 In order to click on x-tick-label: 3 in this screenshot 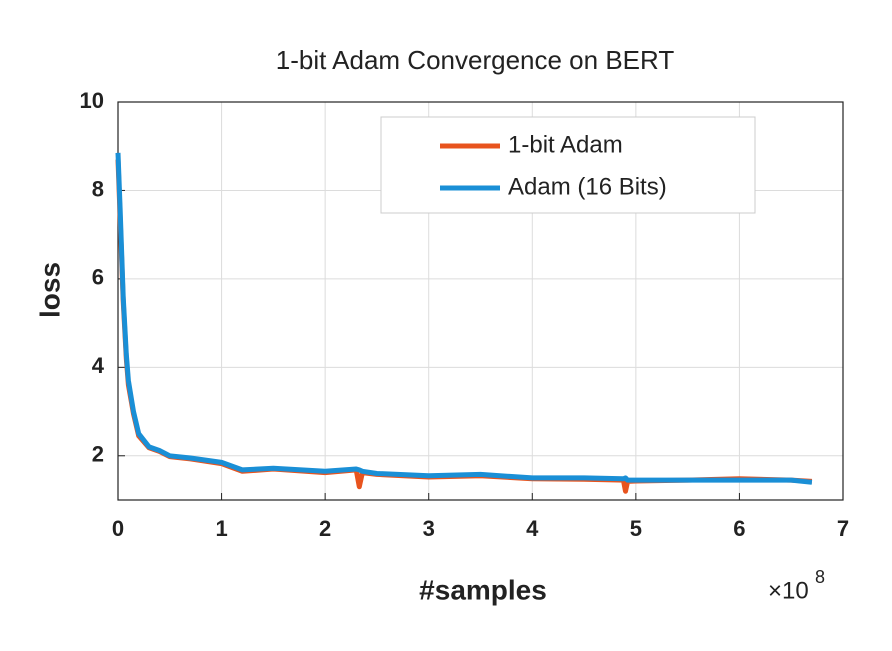, I will do `click(429, 528)`.